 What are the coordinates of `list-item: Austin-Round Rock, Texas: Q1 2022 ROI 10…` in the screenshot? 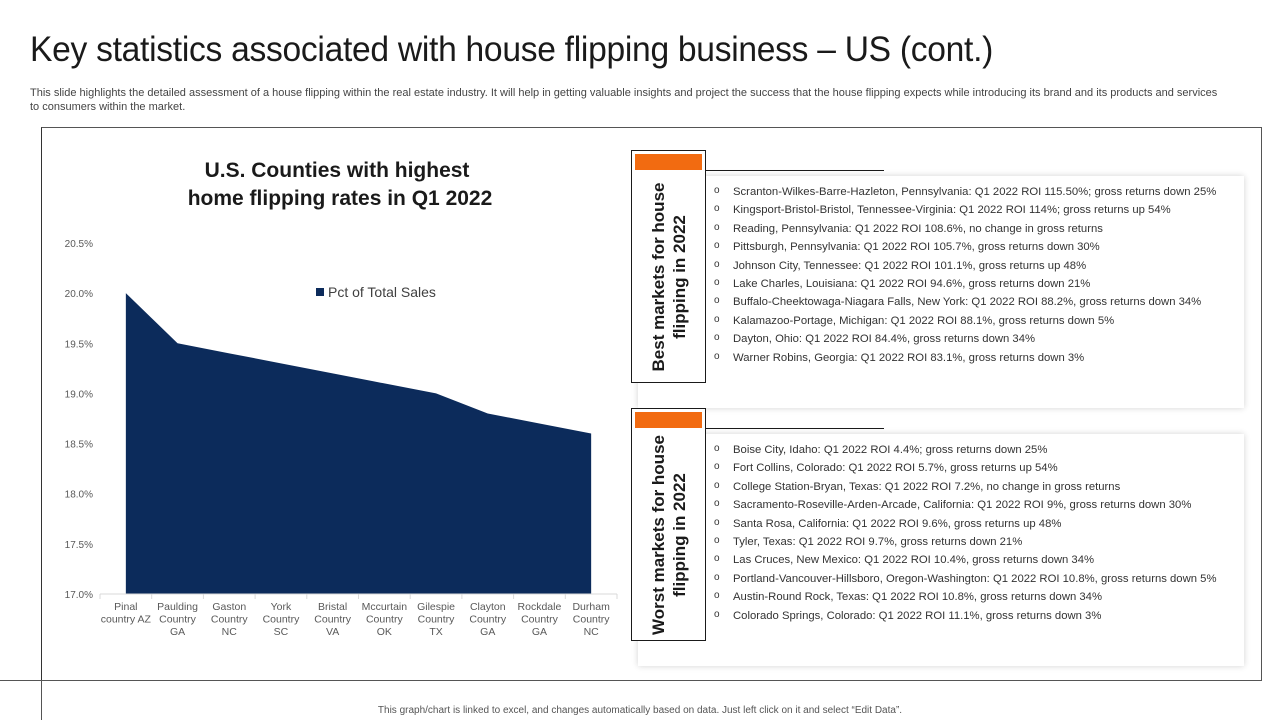 It's located at (978, 596).